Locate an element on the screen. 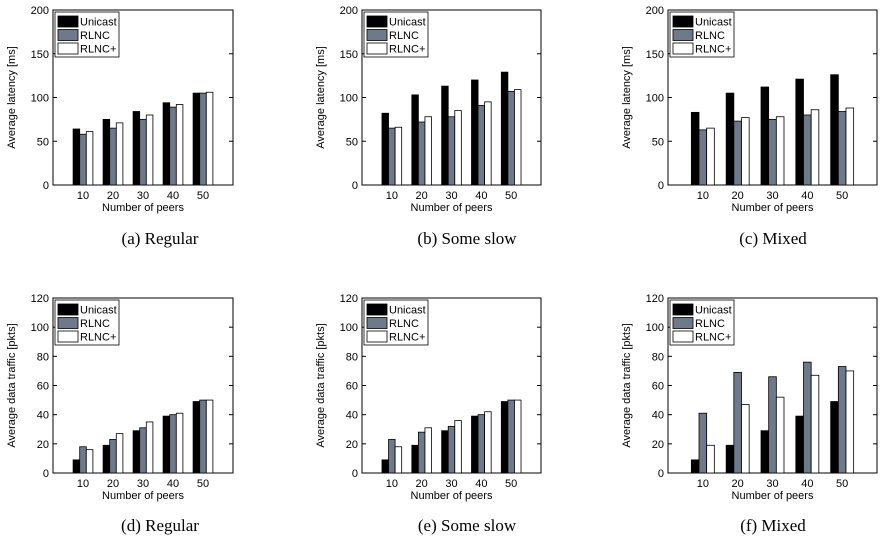 This screenshot has height=547, width=886. caption-c: (c) Mixed is located at coordinates (773, 238).